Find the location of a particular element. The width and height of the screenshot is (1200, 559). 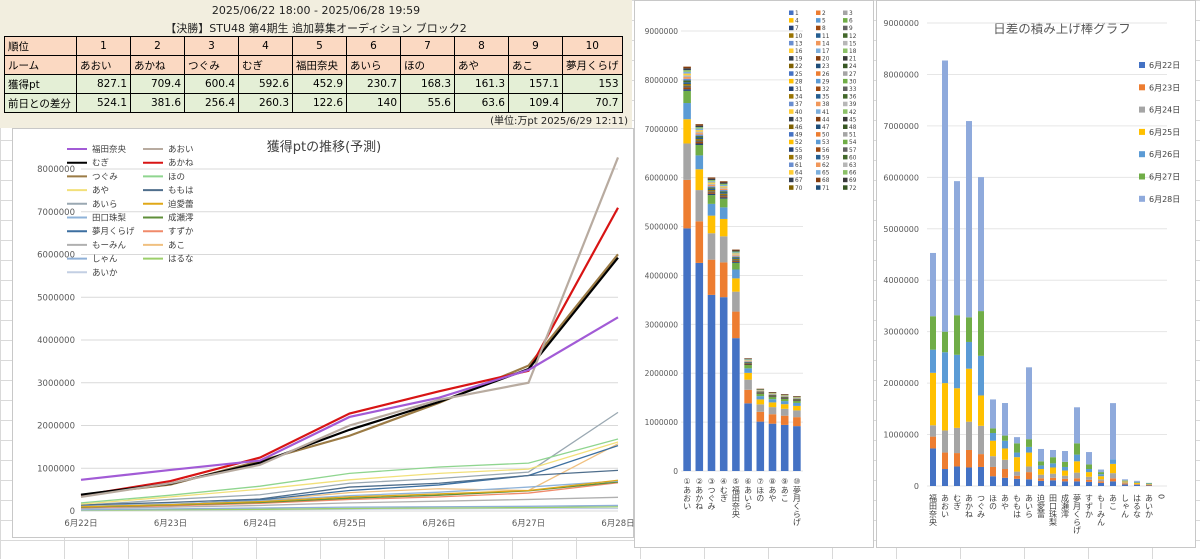

y-tick-label: 3000000 is located at coordinates (56, 384).